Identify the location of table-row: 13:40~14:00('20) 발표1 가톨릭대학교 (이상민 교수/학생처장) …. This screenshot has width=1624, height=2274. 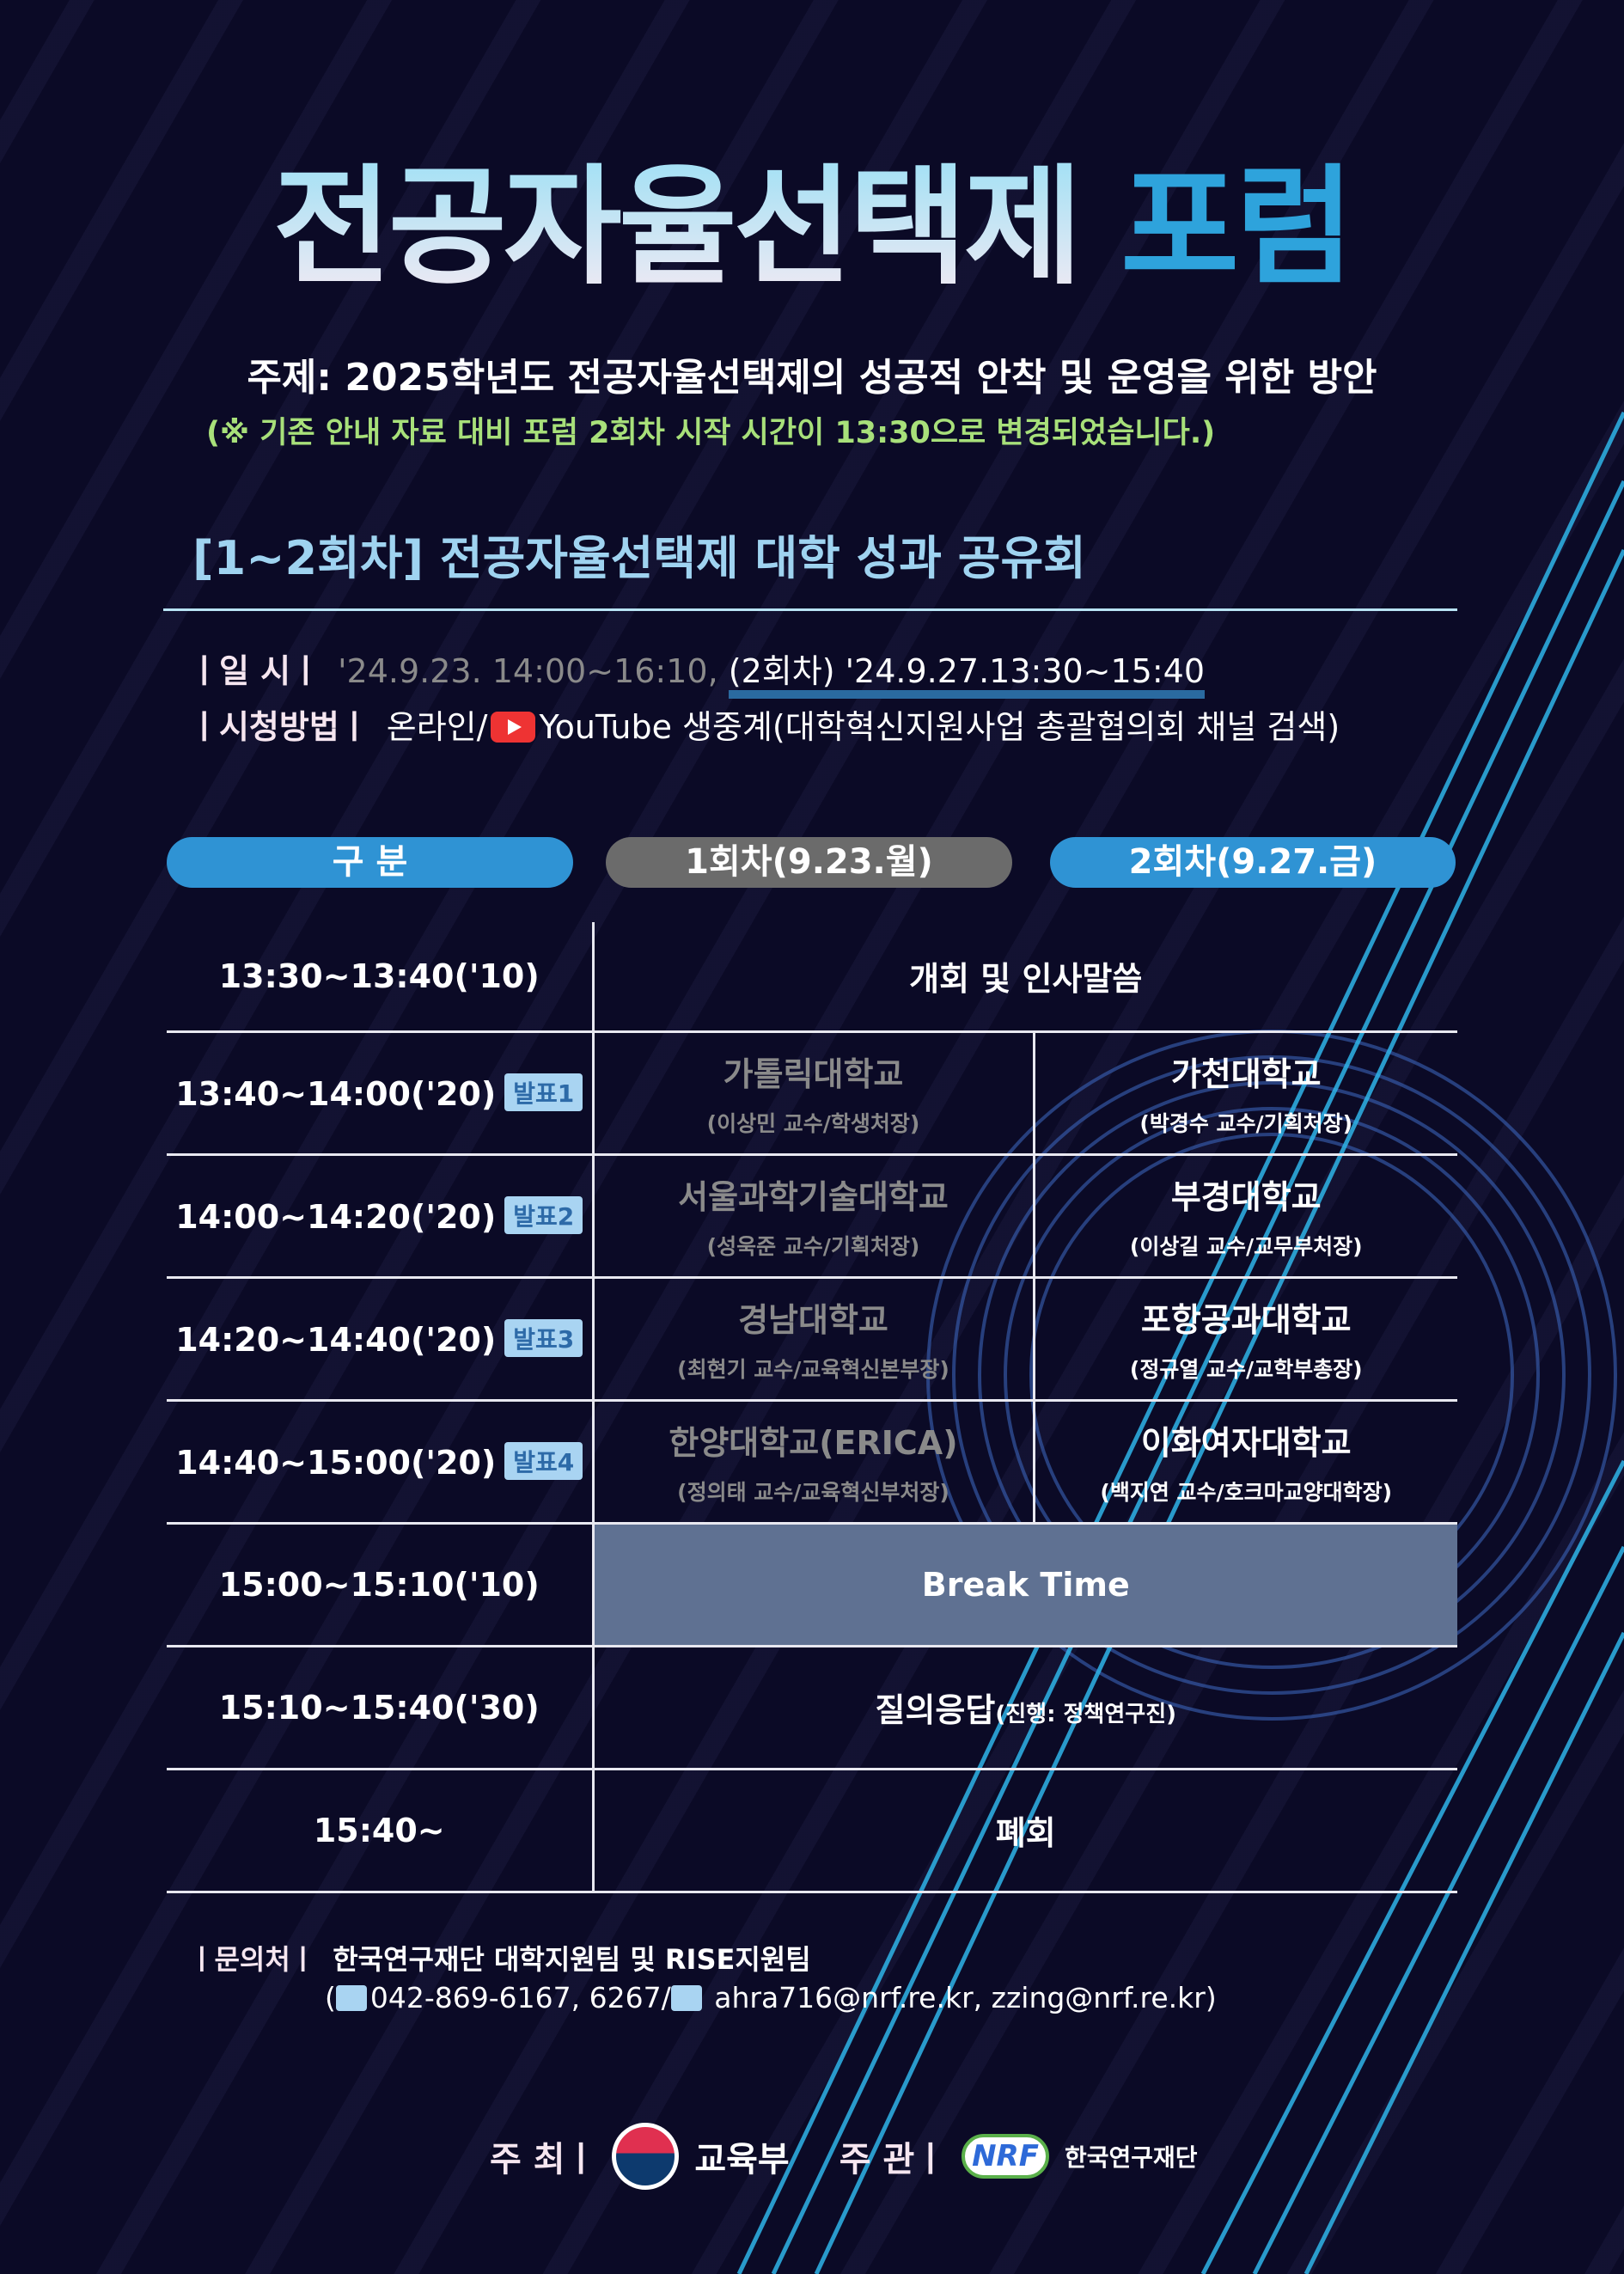
(812, 1094).